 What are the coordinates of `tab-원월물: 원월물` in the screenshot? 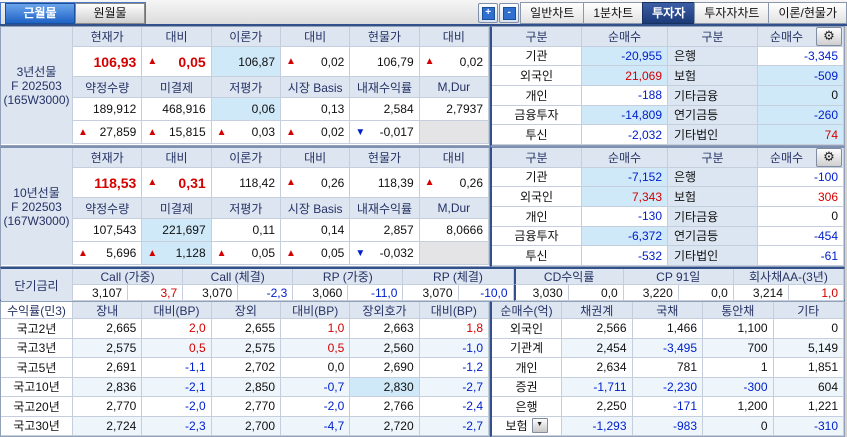 It's located at (110, 13).